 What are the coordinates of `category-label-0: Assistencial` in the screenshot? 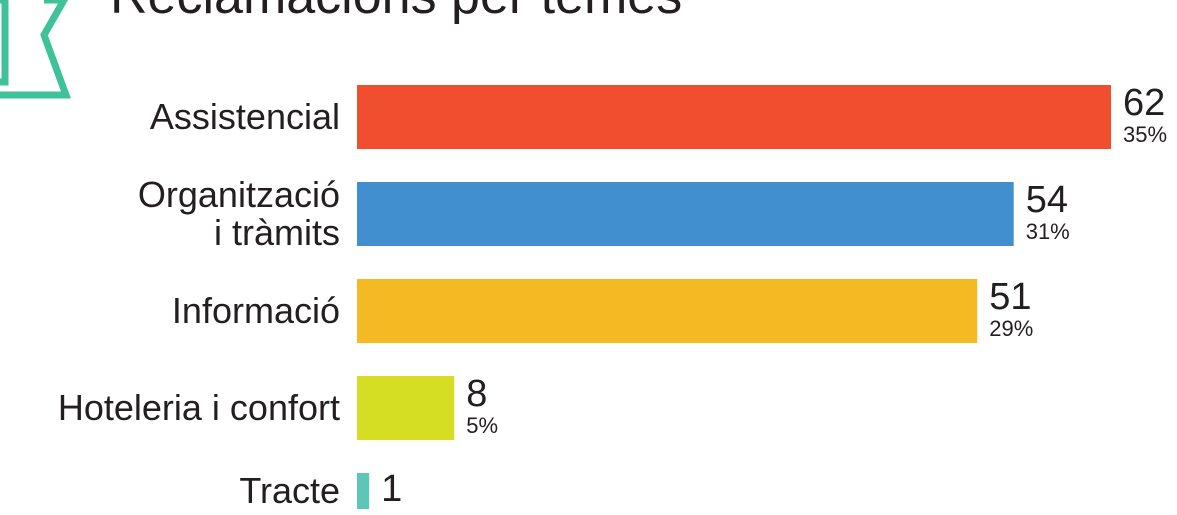 It's located at (245, 116).